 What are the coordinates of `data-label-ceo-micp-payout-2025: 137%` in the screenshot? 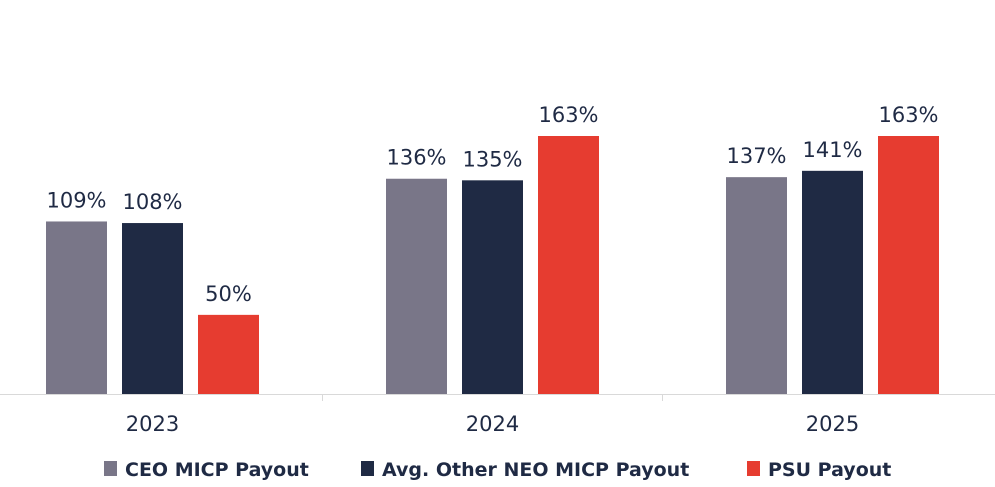 It's located at (756, 156).